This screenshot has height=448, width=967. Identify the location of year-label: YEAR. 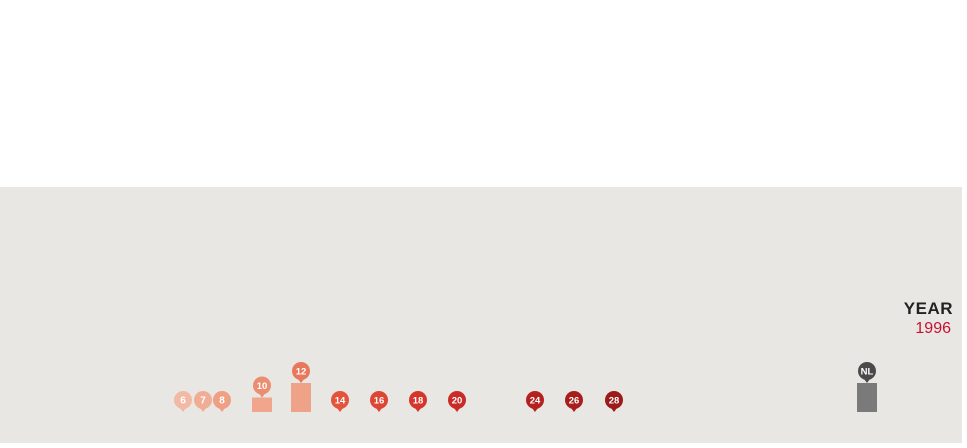
(928, 308).